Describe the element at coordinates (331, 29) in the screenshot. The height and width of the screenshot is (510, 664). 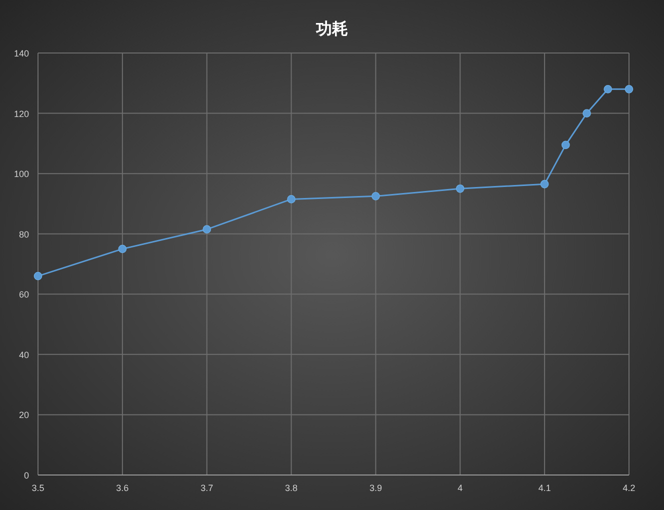
I see `chart-title: 功耗` at that location.